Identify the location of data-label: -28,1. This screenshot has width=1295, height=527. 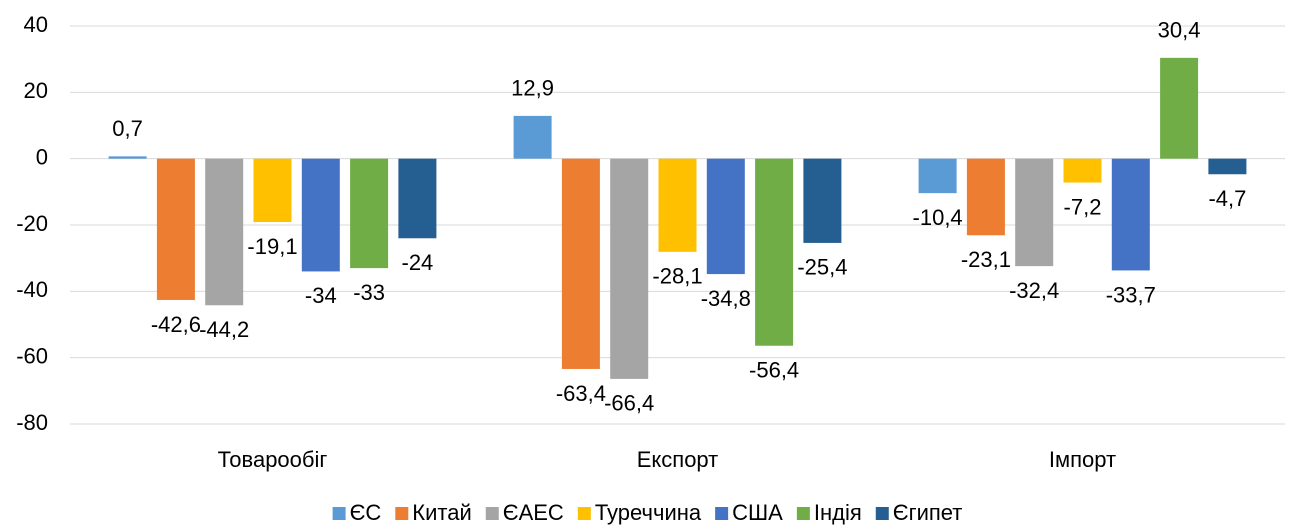
(677, 276).